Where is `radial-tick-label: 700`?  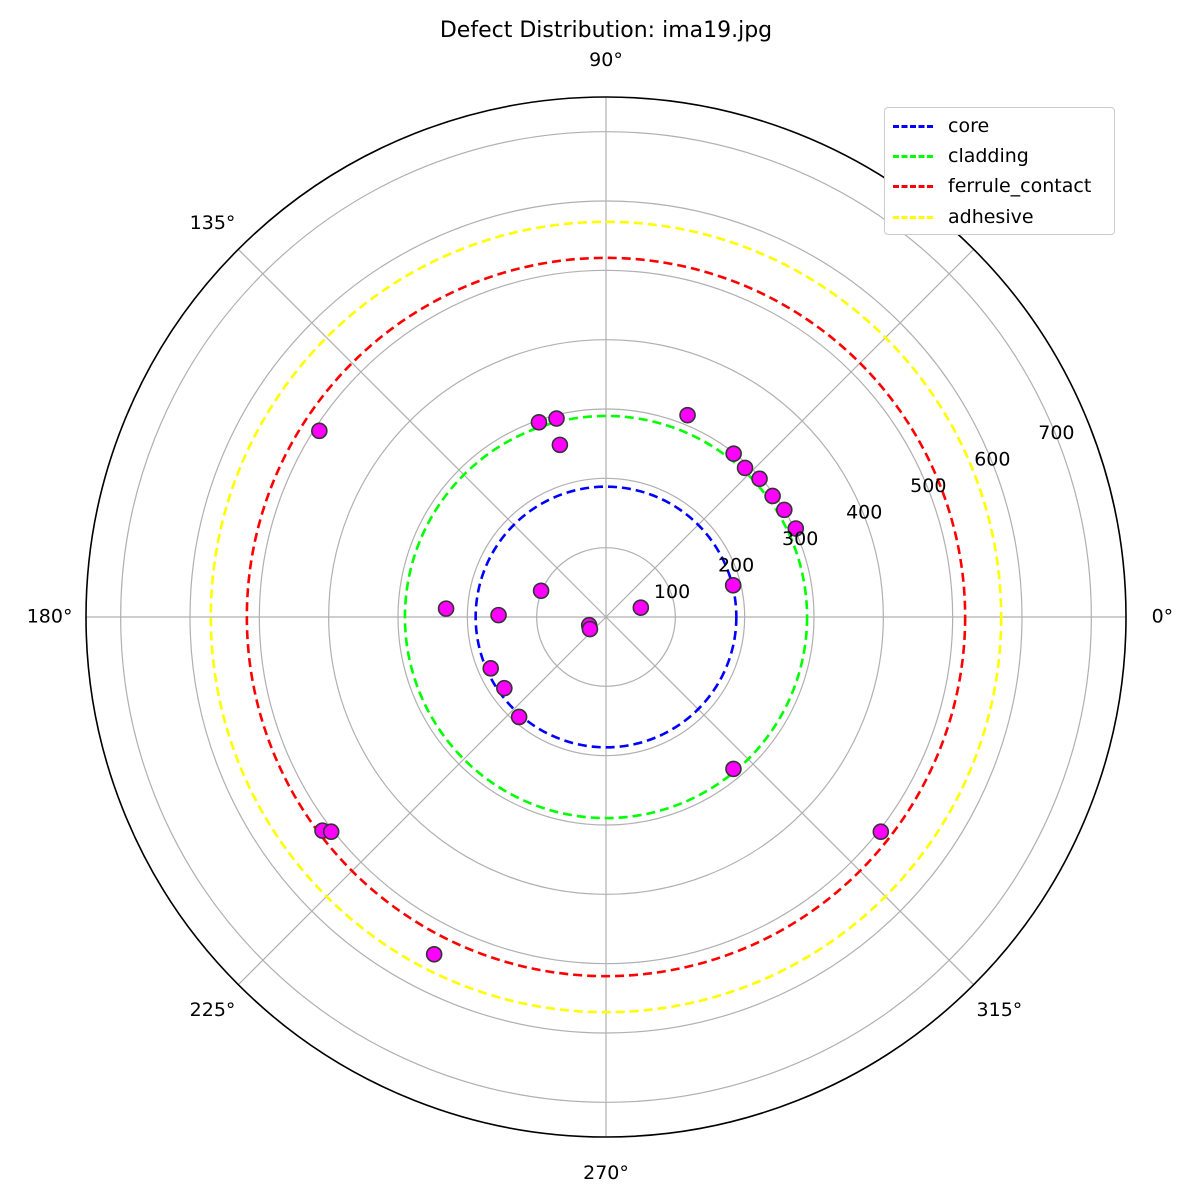 radial-tick-label: 700 is located at coordinates (1056, 433).